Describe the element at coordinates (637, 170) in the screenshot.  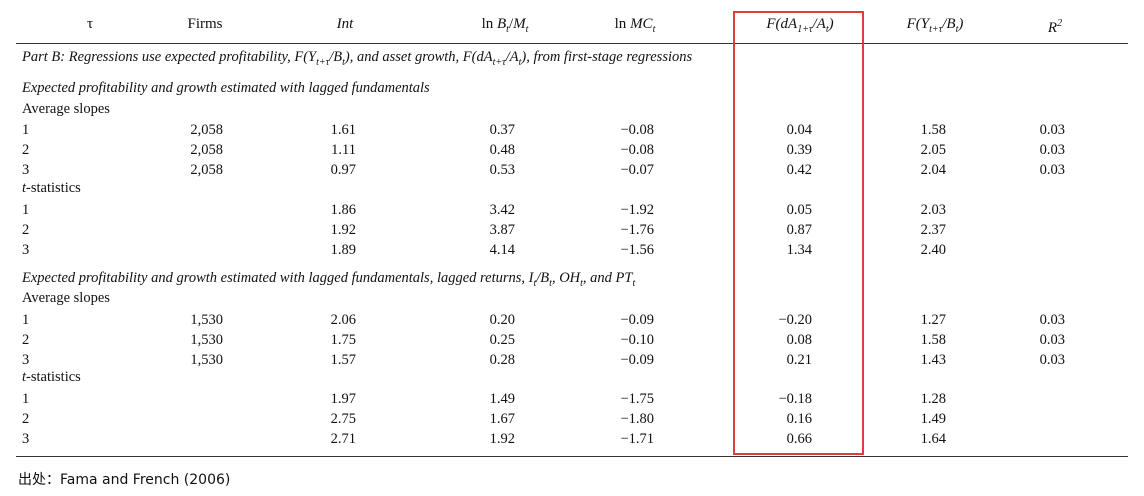
I see `cell-mc: −0.07` at that location.